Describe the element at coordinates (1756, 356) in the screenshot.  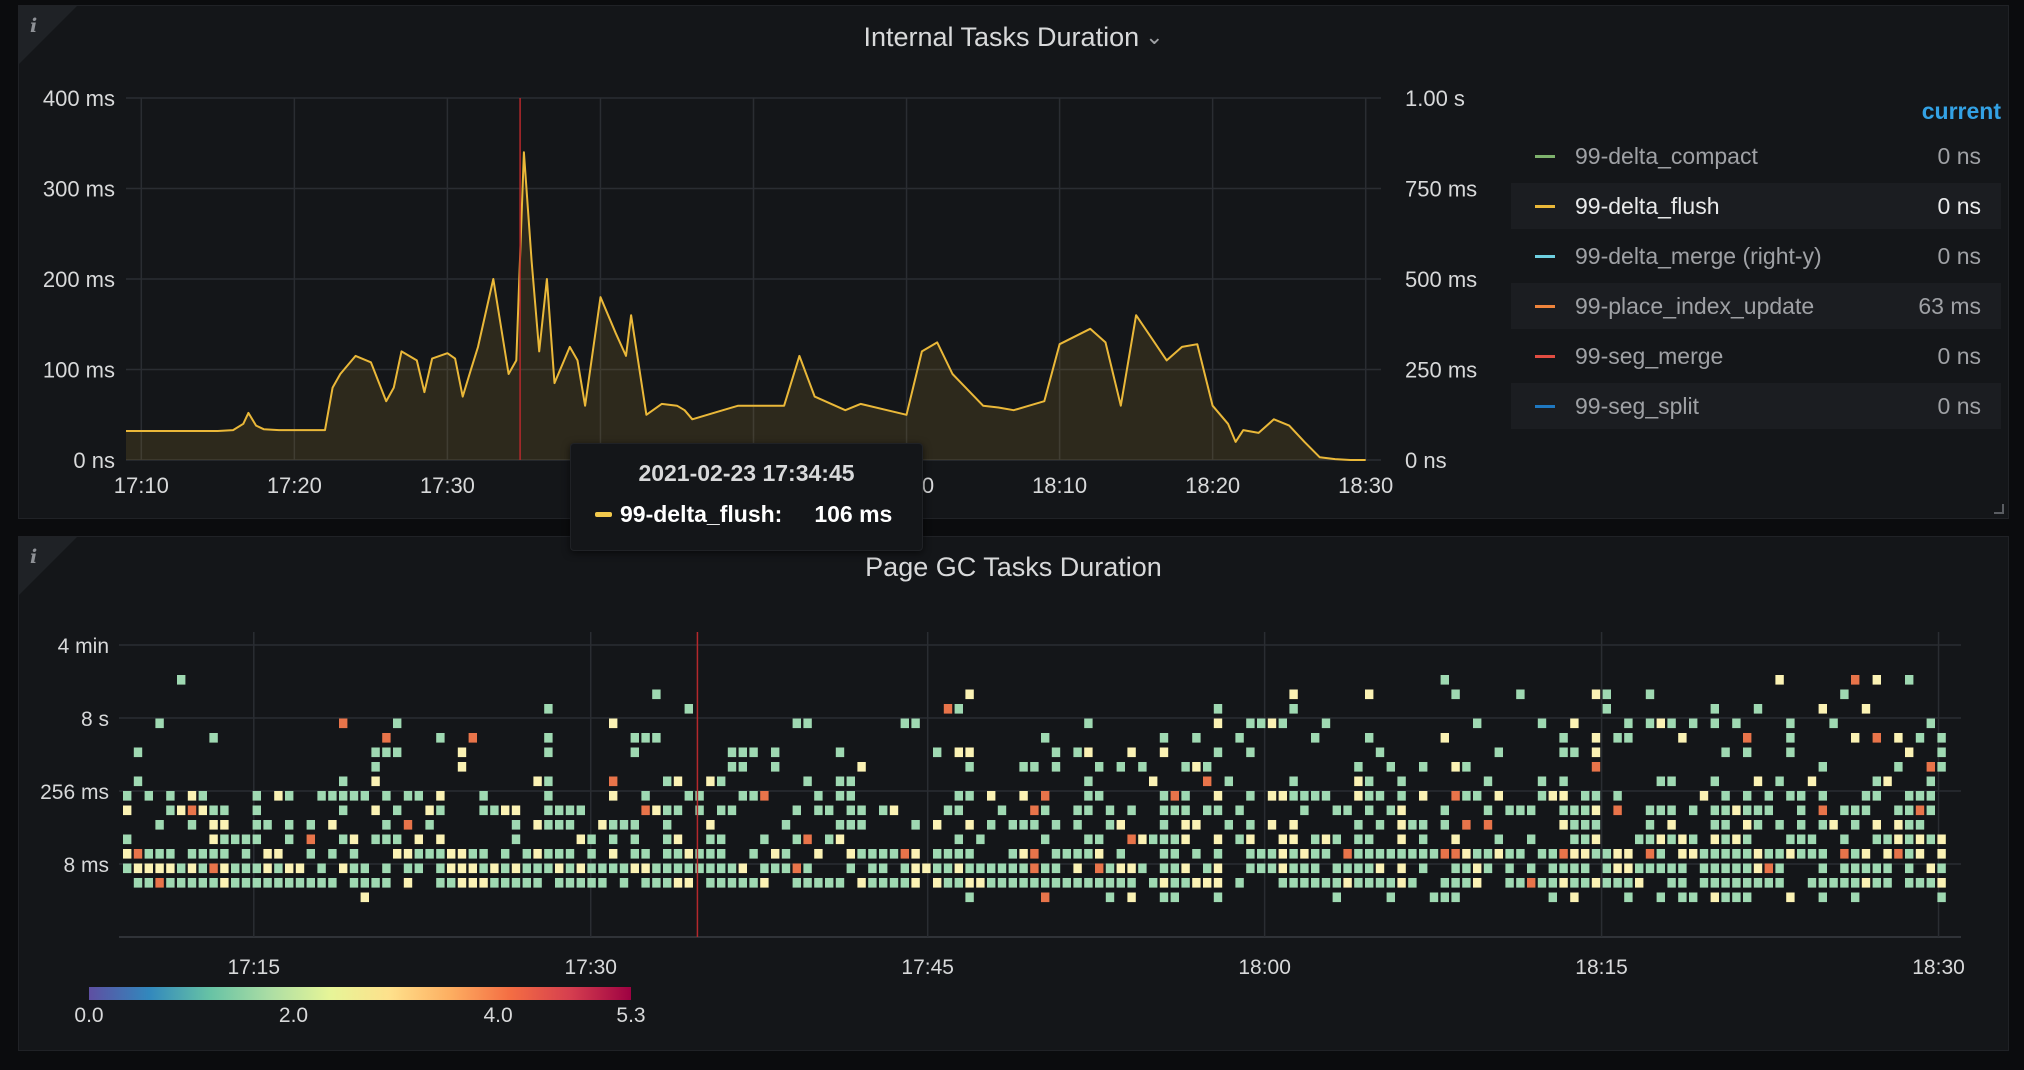
I see `legend-item: 99-seg_merge 0 ns` at that location.